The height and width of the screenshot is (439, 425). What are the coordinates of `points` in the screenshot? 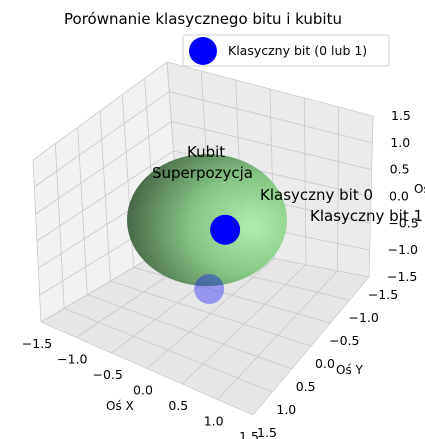 It's located at (217, 259).